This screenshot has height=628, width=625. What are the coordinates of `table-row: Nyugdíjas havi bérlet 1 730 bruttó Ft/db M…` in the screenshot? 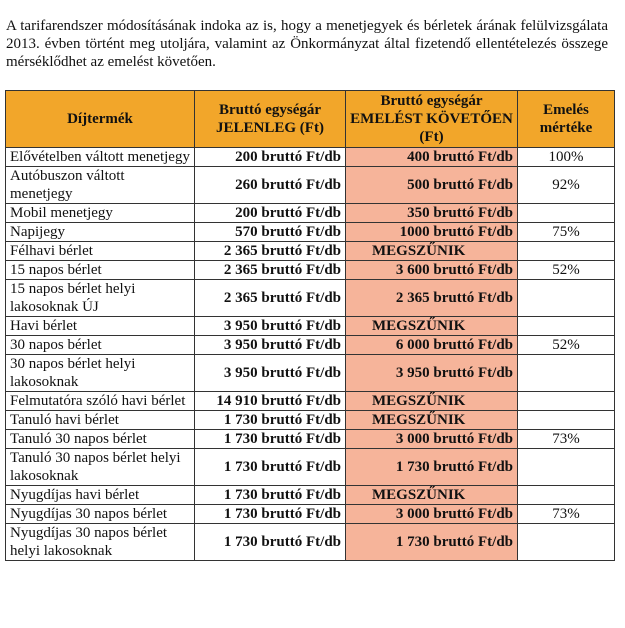 It's located at (310, 495).